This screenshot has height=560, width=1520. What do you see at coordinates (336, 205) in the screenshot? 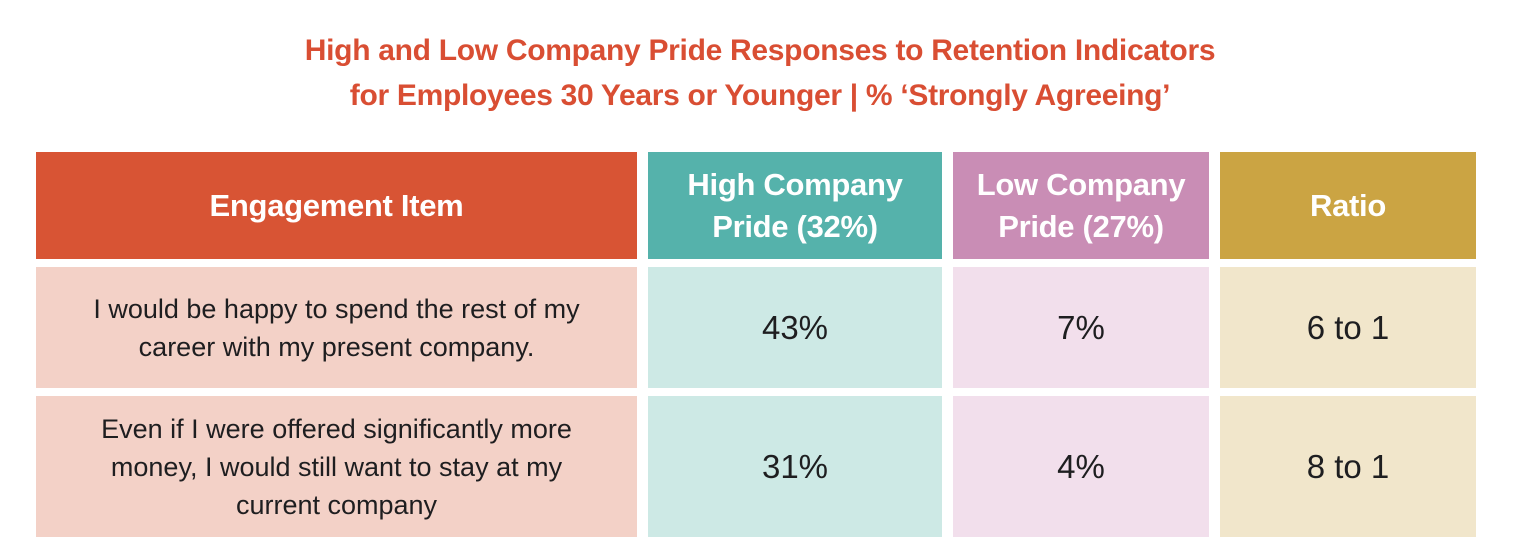
I see `header-engagement-item: Engagement Item` at bounding box center [336, 205].